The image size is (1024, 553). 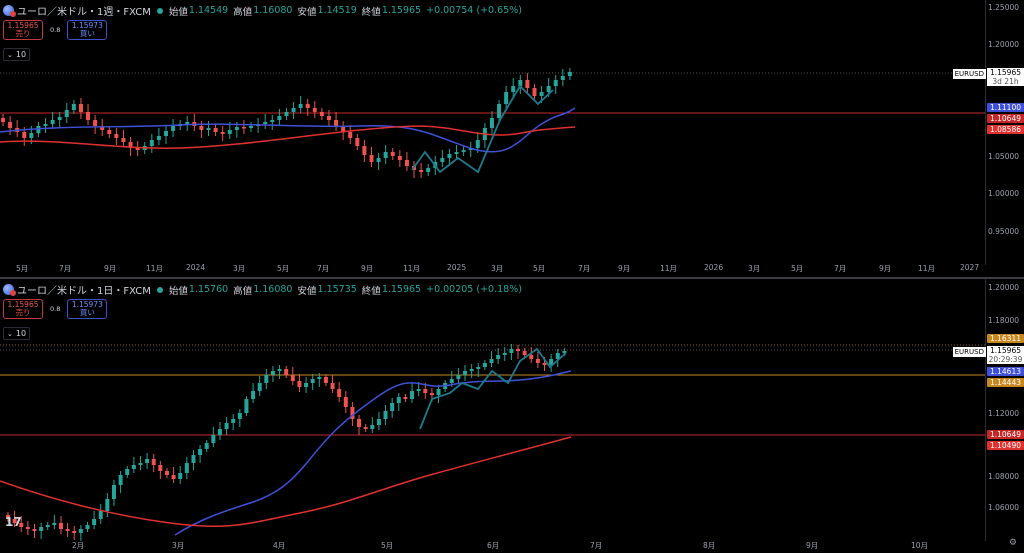 What do you see at coordinates (21, 54) in the screenshot?
I see `indicator-count: 10` at bounding box center [21, 54].